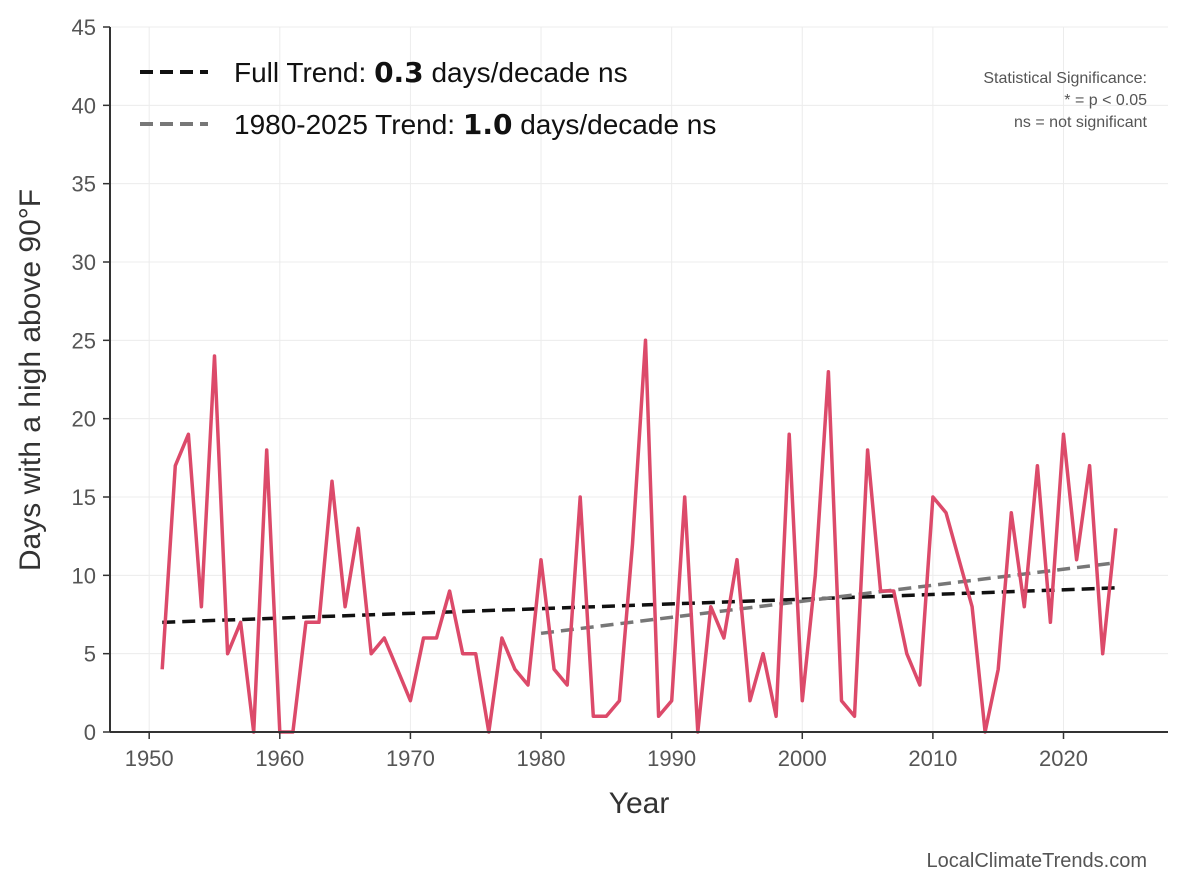  Describe the element at coordinates (84, 419) in the screenshot. I see `y-tick-label: 20` at that location.